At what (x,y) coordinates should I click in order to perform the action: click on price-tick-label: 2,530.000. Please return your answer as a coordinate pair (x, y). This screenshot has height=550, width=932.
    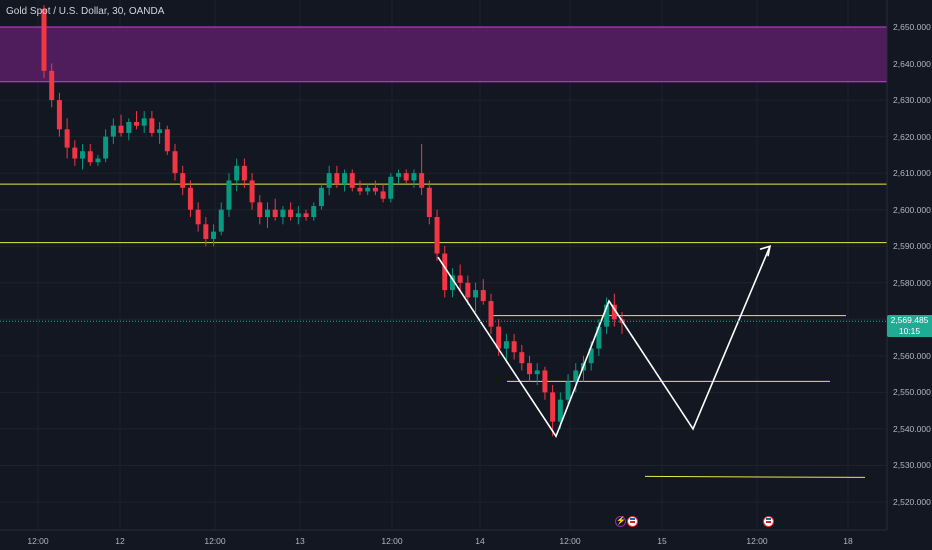
    Looking at the image, I should click on (912, 465).